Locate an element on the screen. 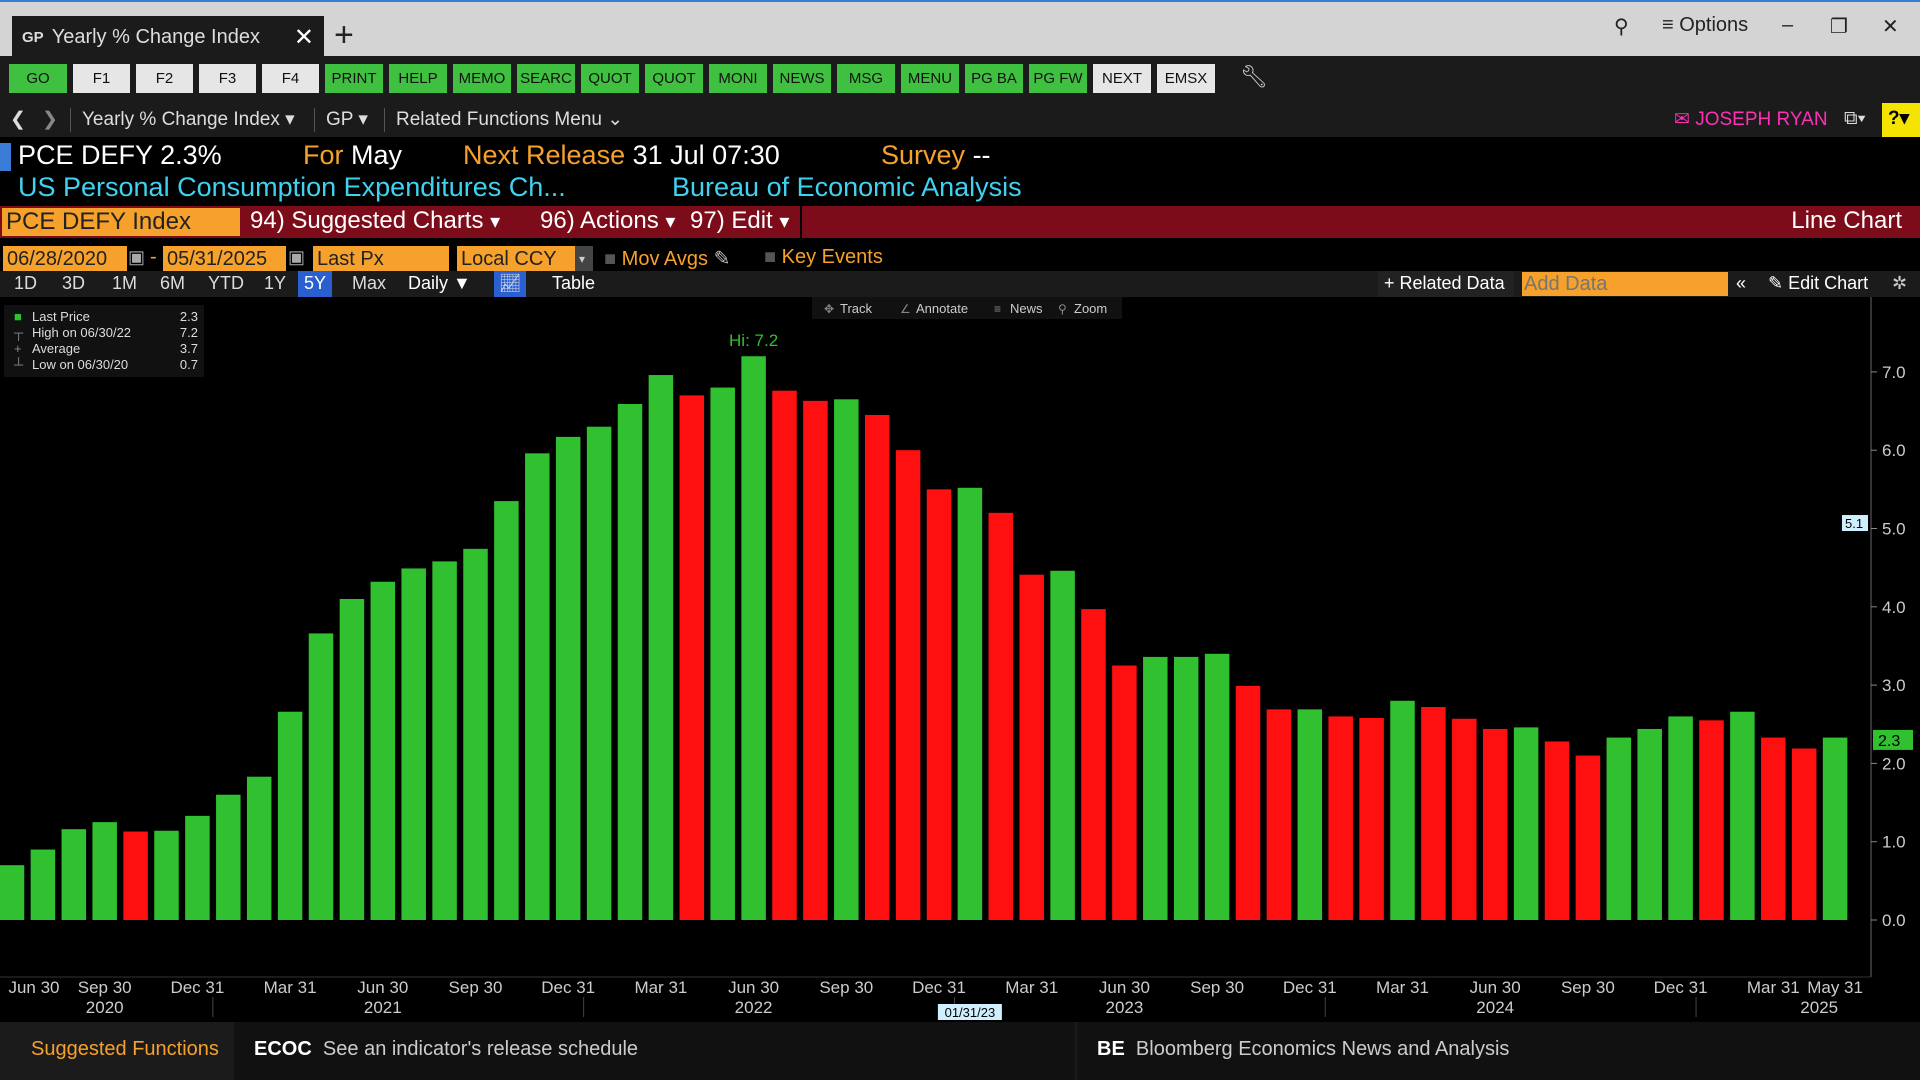  fkey-next: NEXT is located at coordinates (1122, 78).